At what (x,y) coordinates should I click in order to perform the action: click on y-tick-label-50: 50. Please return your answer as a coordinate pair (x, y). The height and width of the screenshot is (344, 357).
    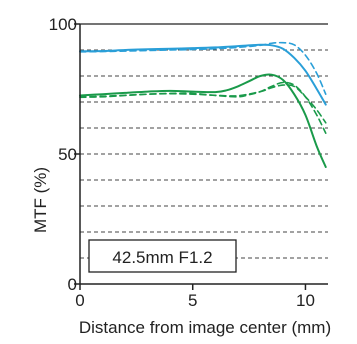
    Looking at the image, I should click on (67, 154).